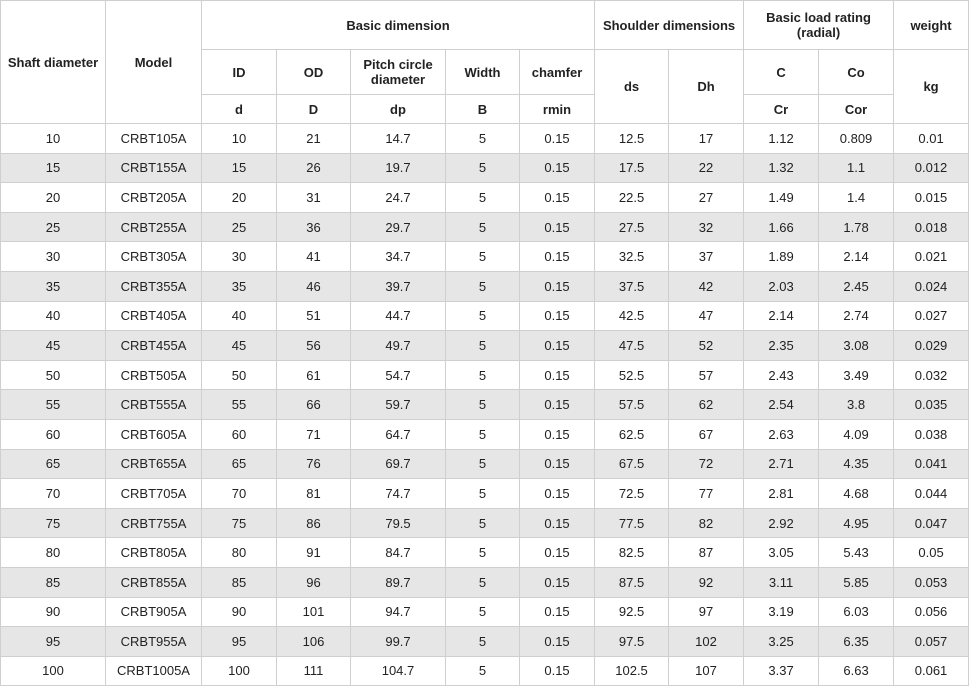  What do you see at coordinates (153, 256) in the screenshot?
I see `table-cell: CRBT305A` at bounding box center [153, 256].